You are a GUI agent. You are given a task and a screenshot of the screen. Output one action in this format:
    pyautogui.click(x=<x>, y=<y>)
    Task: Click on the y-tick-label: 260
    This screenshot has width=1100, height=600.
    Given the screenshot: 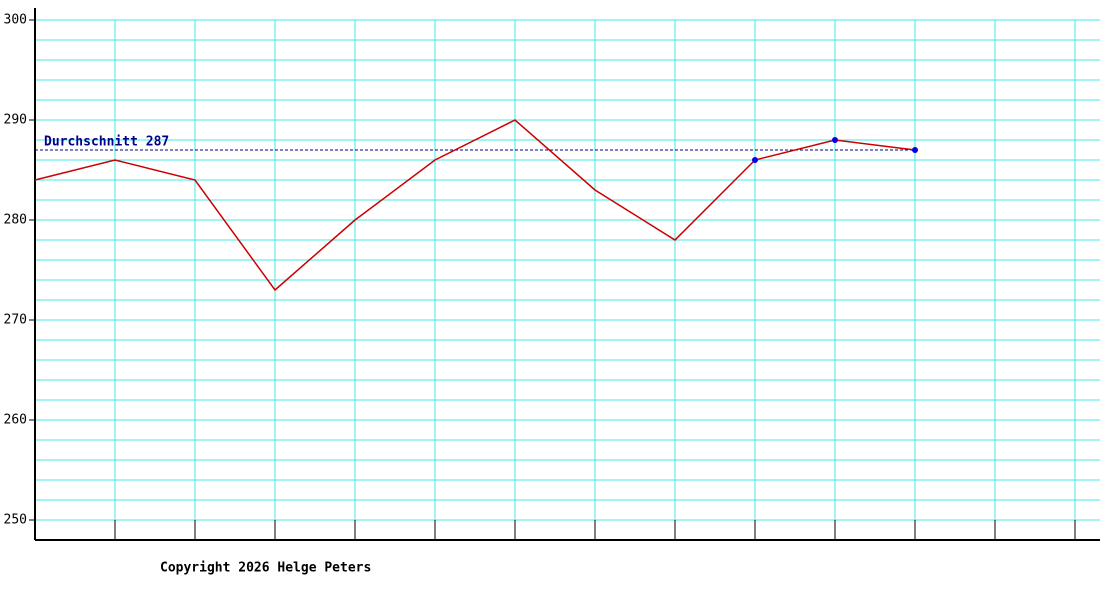 What is the action you would take?
    pyautogui.click(x=15, y=420)
    